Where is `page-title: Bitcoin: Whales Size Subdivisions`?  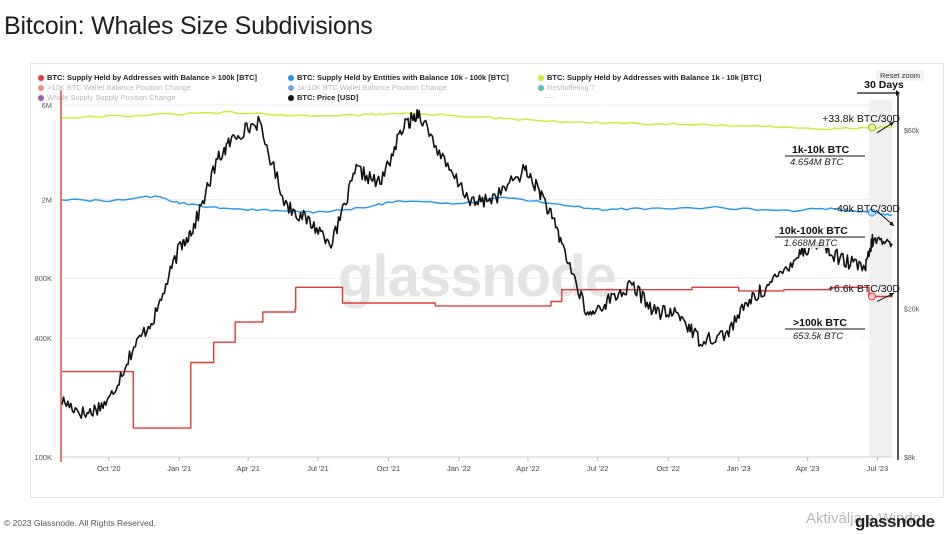 page-title: Bitcoin: Whales Size Subdivisions is located at coordinates (188, 26).